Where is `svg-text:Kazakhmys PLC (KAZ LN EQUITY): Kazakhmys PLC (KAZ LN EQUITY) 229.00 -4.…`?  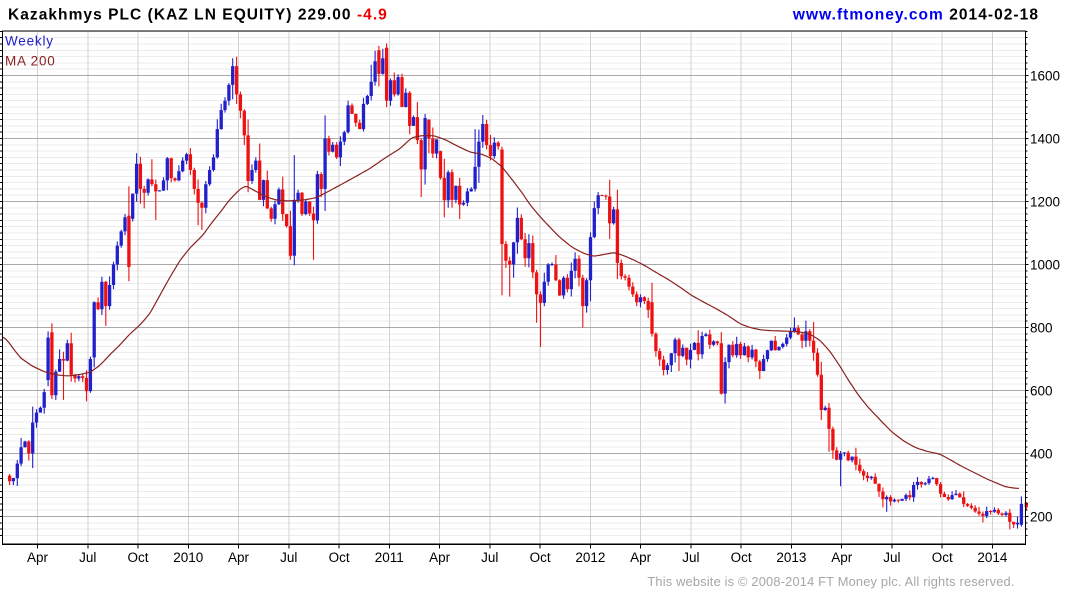 svg-text:Kazakhmys PLC (KAZ LN EQUITY): Kazakhmys PLC (KAZ LN EQUITY) 229.00 -4.… is located at coordinates (198, 15).